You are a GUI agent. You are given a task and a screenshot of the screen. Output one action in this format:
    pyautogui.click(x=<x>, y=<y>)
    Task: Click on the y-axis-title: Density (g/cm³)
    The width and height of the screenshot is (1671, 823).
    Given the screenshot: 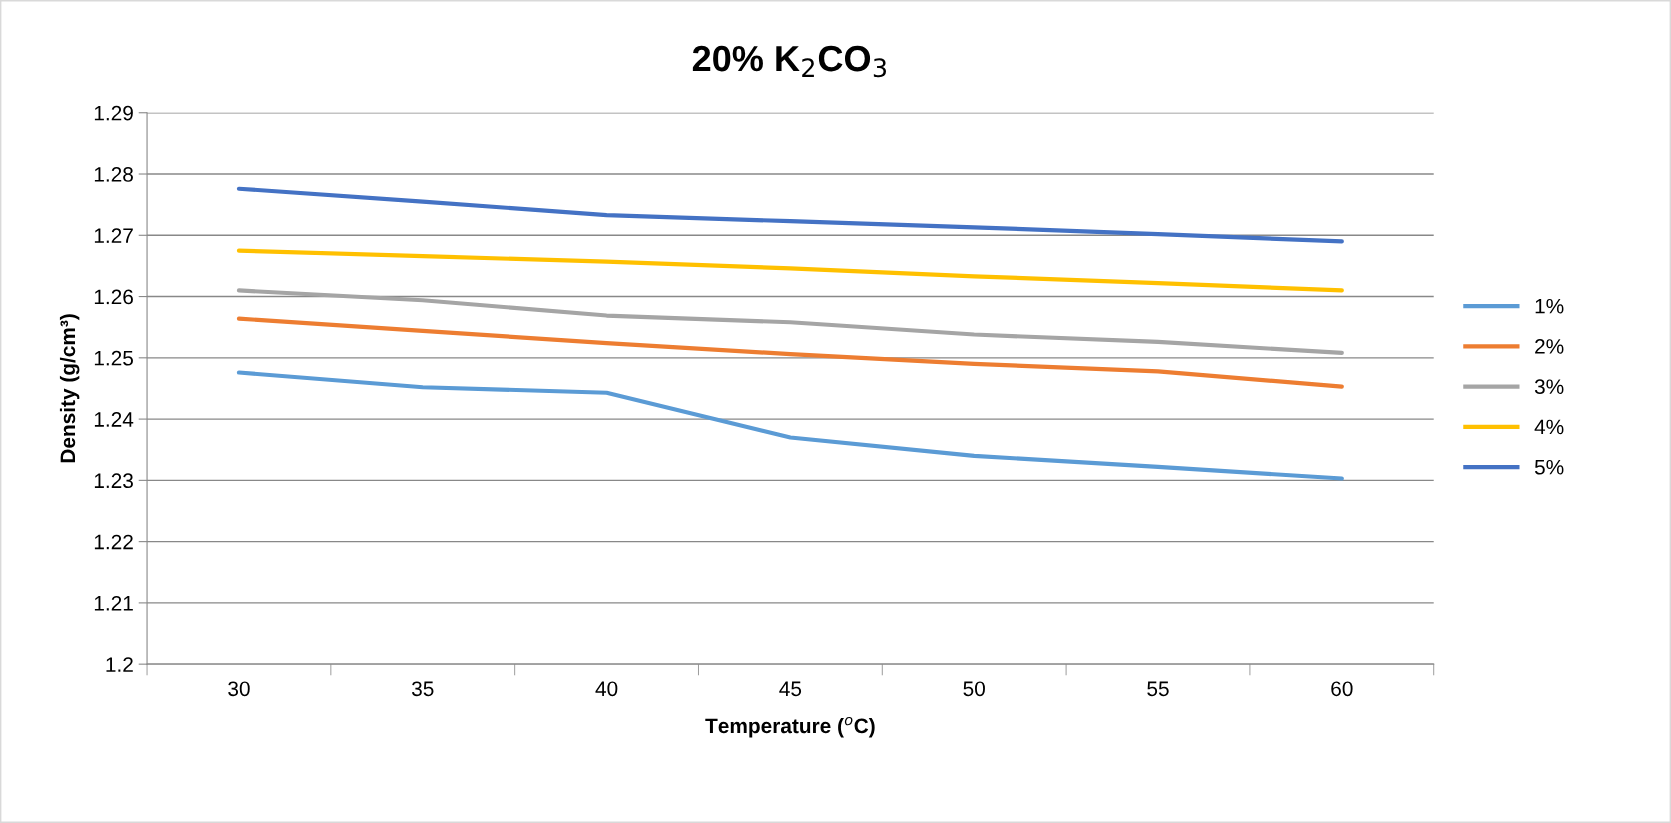 What is the action you would take?
    pyautogui.click(x=69, y=388)
    